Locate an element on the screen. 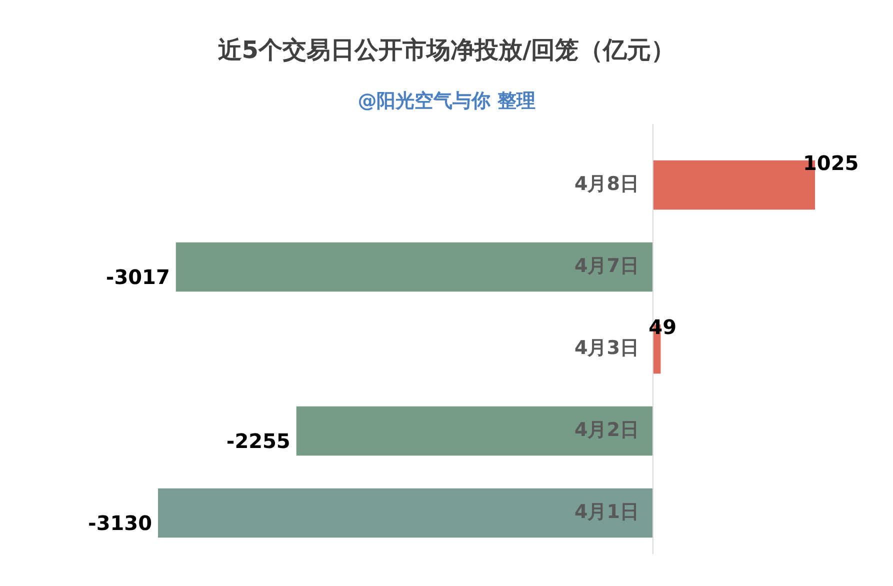 The height and width of the screenshot is (586, 893). chart-title: 近5个交易日公开市场净投放/回笼（亿元） is located at coordinates (446, 50).